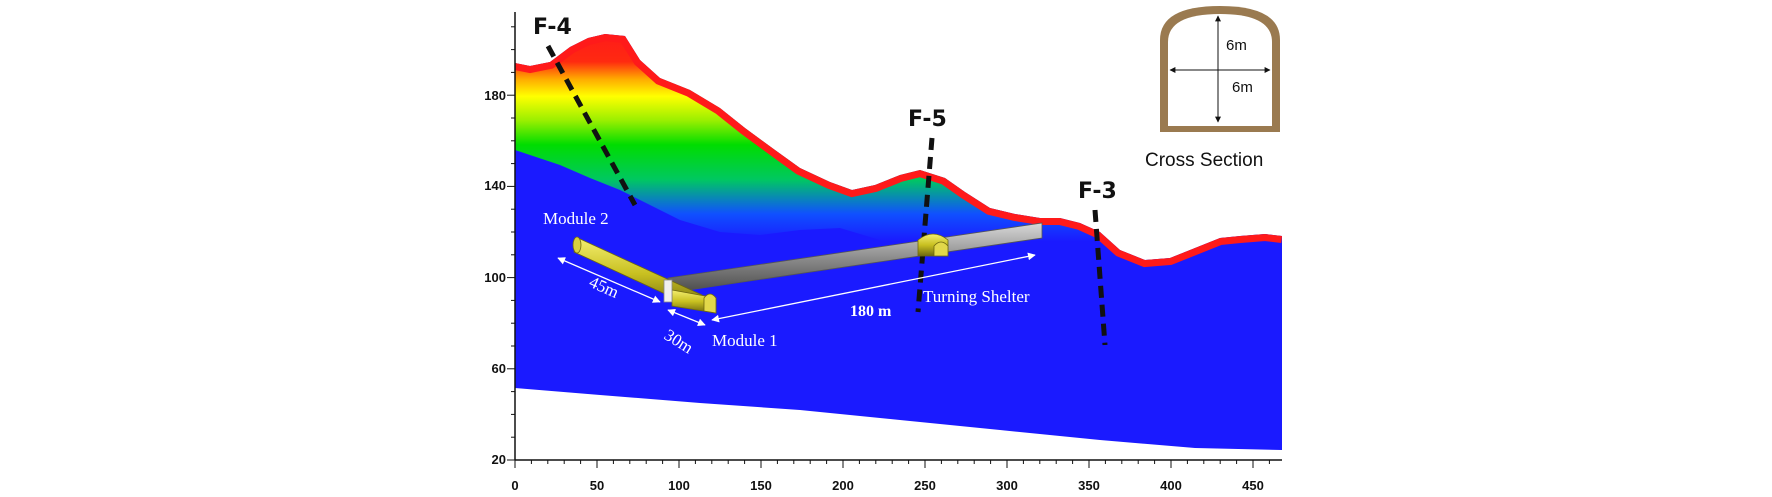 This screenshot has width=1772, height=497. I want to click on fault-f4: F-4, so click(585, 111).